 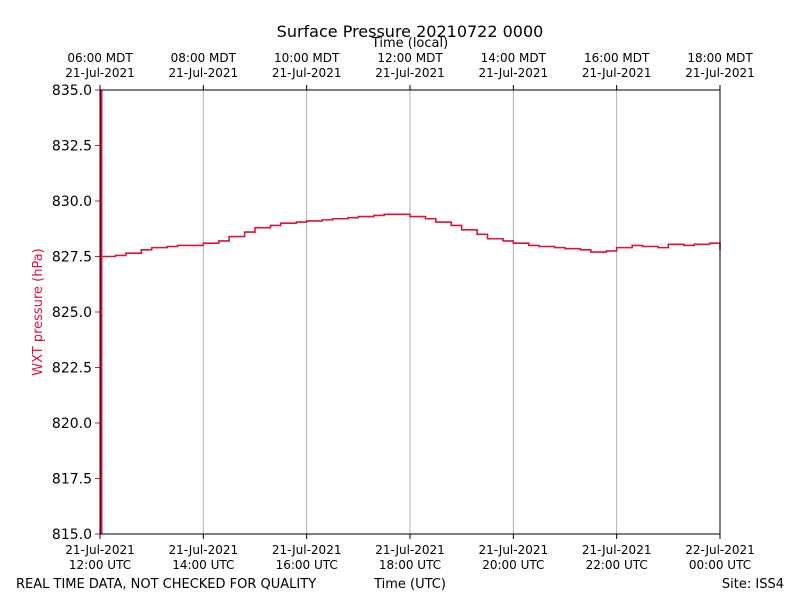 What do you see at coordinates (307, 58) in the screenshot?
I see `top-tick-label-time: 10:00 MDT` at bounding box center [307, 58].